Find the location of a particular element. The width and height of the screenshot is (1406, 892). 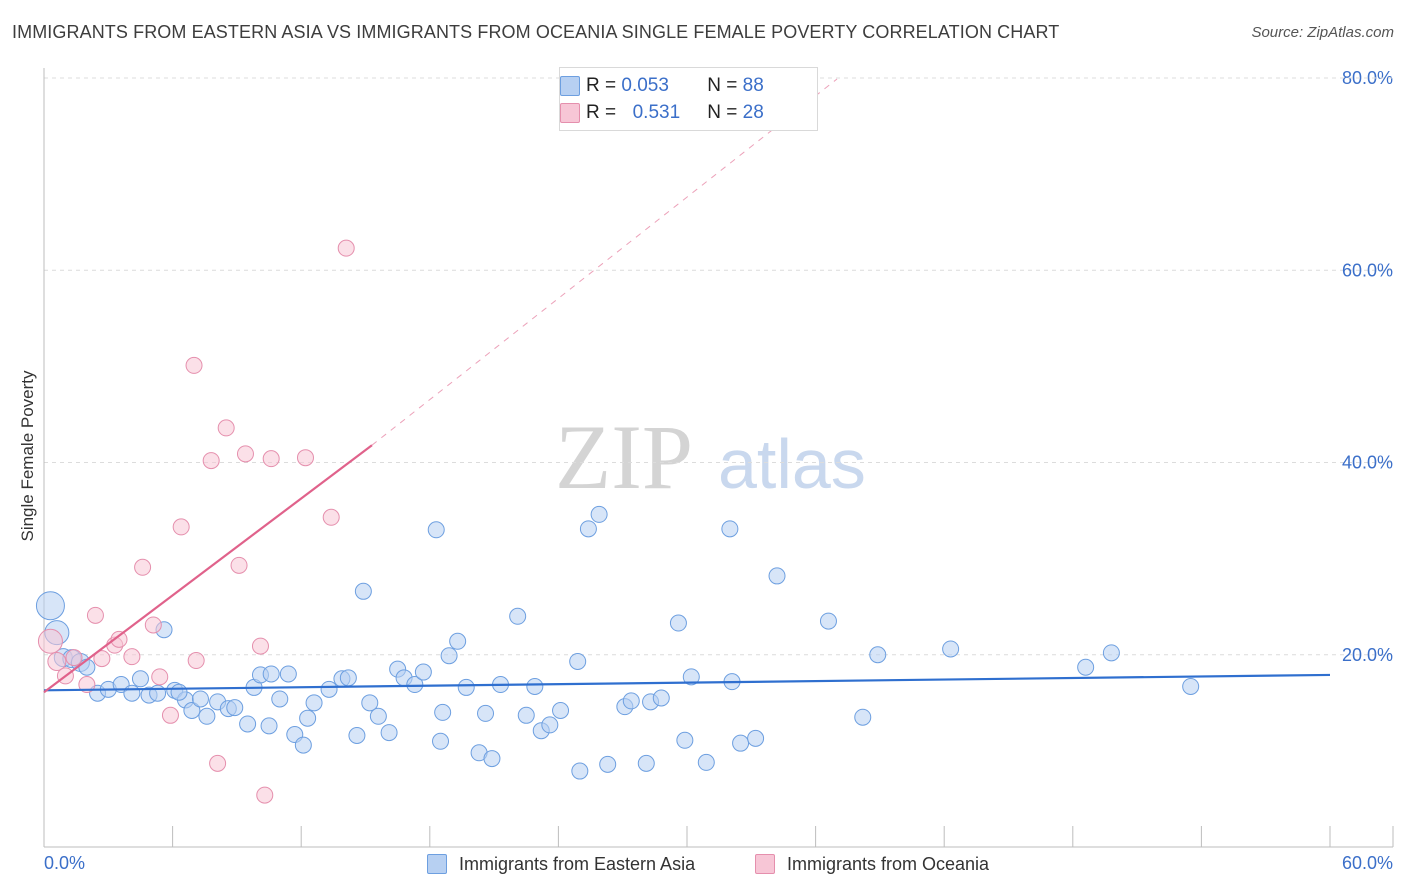

bottom-legend-label-eastern-asia: Immigrants from Eastern Asia is located at coordinates (577, 863).